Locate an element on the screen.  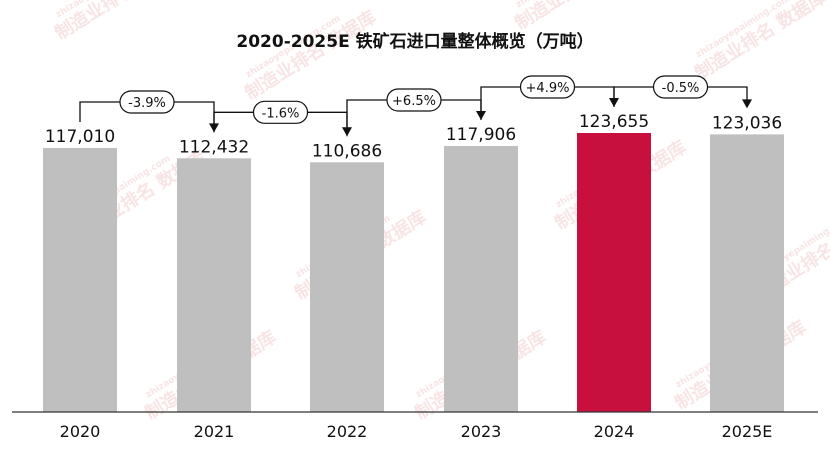
change-annotation-5: -0.5% is located at coordinates (682, 92).